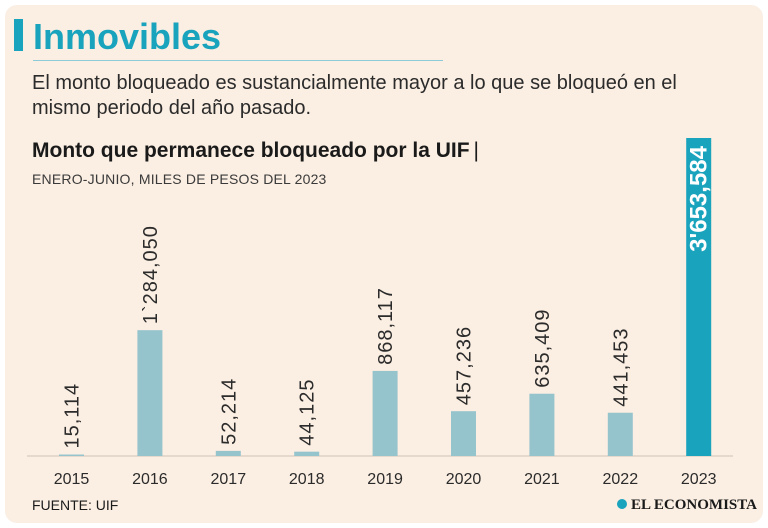 This screenshot has width=768, height=528. What do you see at coordinates (543, 347) in the screenshot?
I see `value-label-2021: 635,409` at bounding box center [543, 347].